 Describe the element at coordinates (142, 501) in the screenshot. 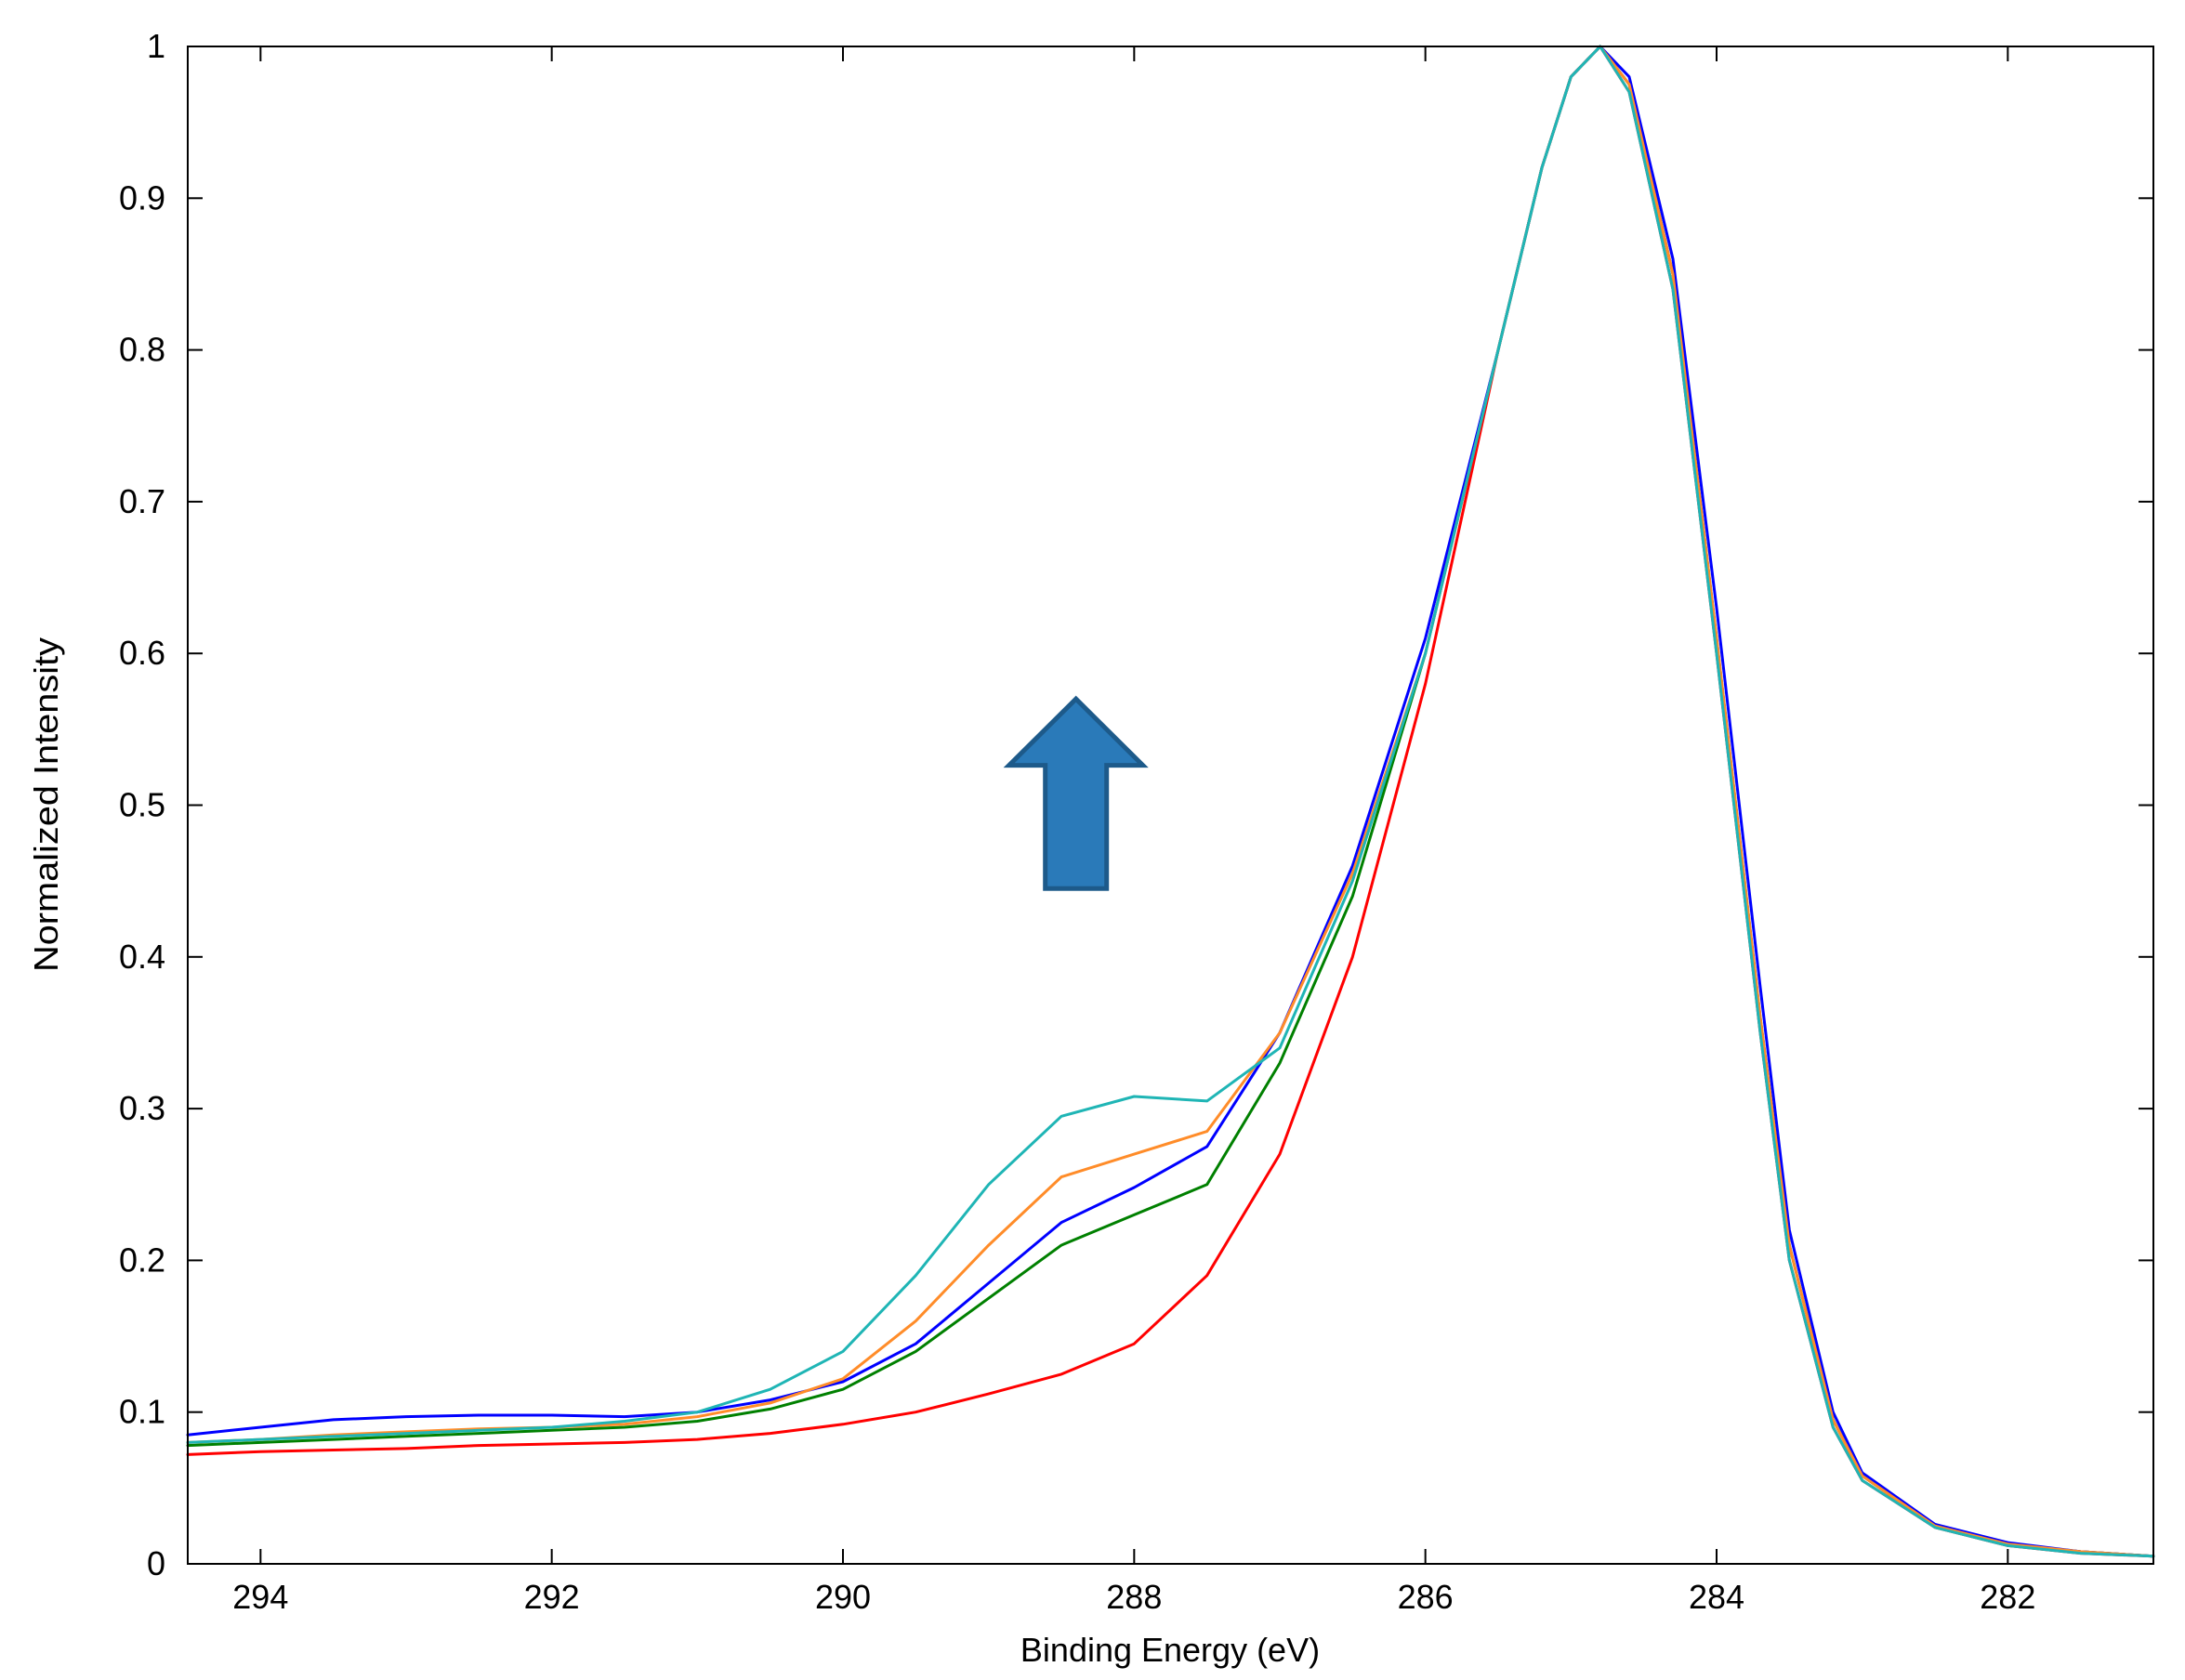

I see `y-tick-label: 0.7` at that location.